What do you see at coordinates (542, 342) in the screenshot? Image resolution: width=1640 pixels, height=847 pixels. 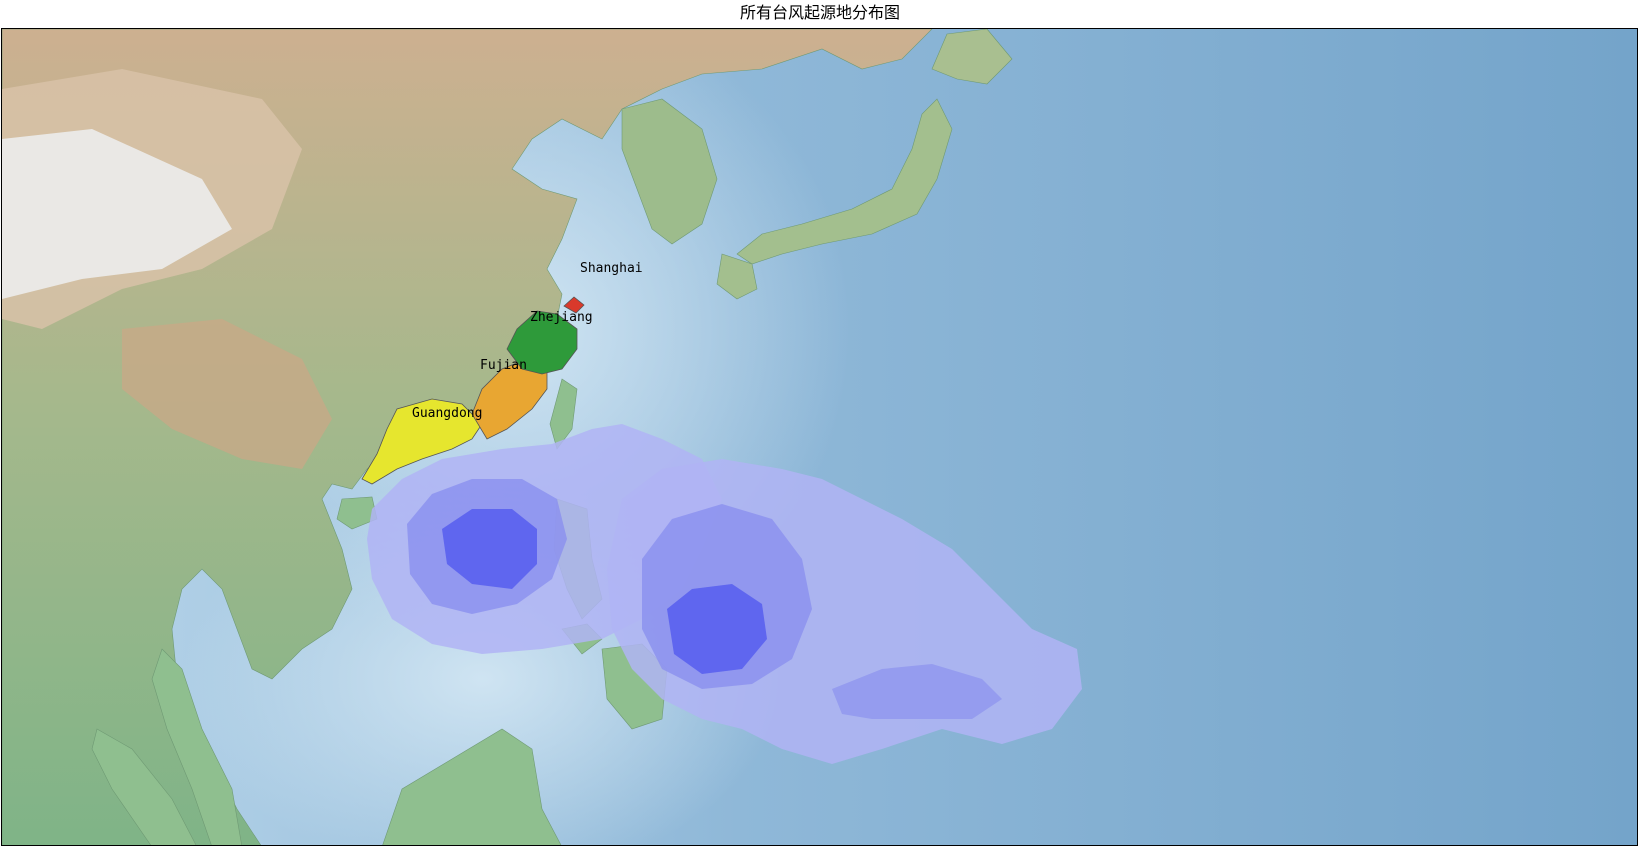 I see `province-zhejiang` at bounding box center [542, 342].